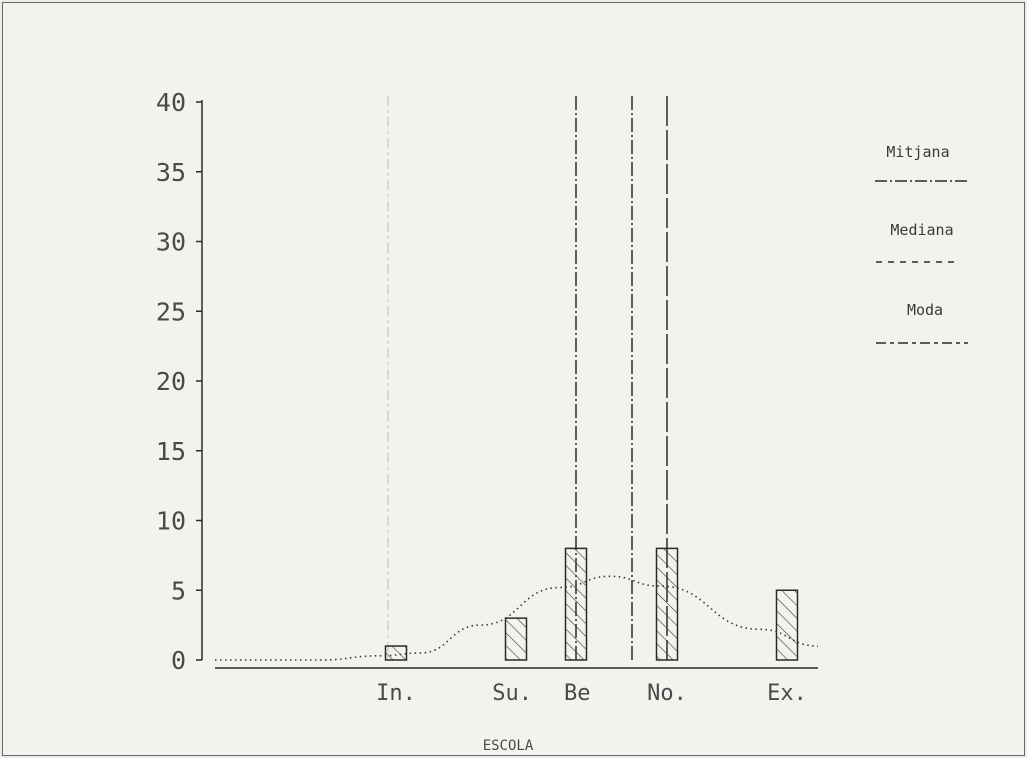  Describe the element at coordinates (512, 693) in the screenshot. I see `x-tick-label: Su.` at that location.